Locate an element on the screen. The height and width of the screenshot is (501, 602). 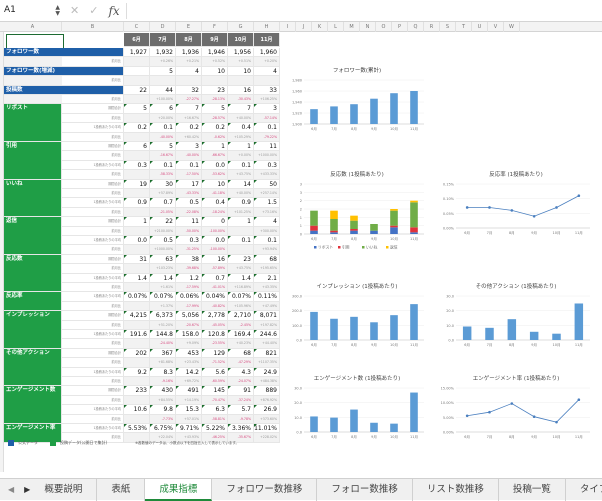
column-header-s: S is located at coordinates (448, 27).